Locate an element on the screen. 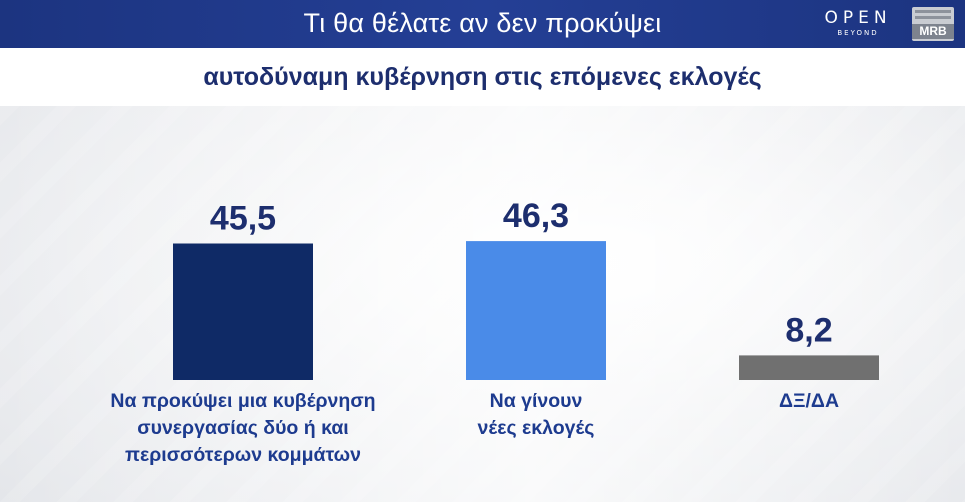 Image resolution: width=965 pixels, height=502 pixels. page-title: Τι θα θέλατε αν δεν προκύψει is located at coordinates (482, 23).